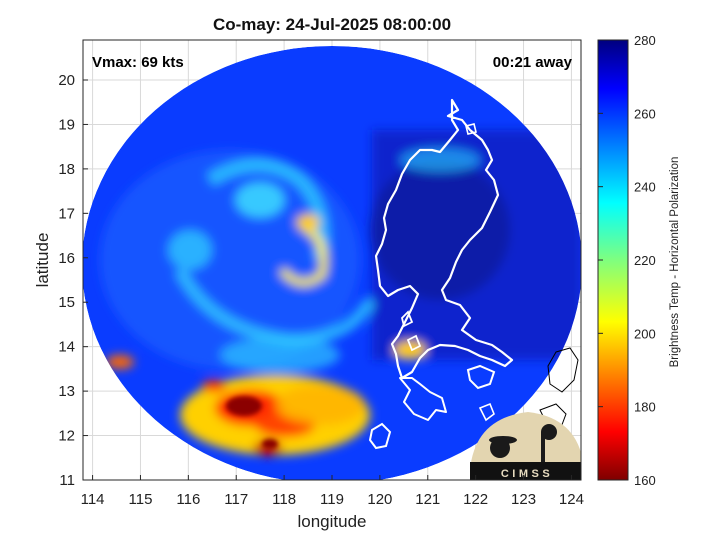 The image size is (720, 540). What do you see at coordinates (188, 499) in the screenshot?
I see `x-tick-label: 116` at bounding box center [188, 499].